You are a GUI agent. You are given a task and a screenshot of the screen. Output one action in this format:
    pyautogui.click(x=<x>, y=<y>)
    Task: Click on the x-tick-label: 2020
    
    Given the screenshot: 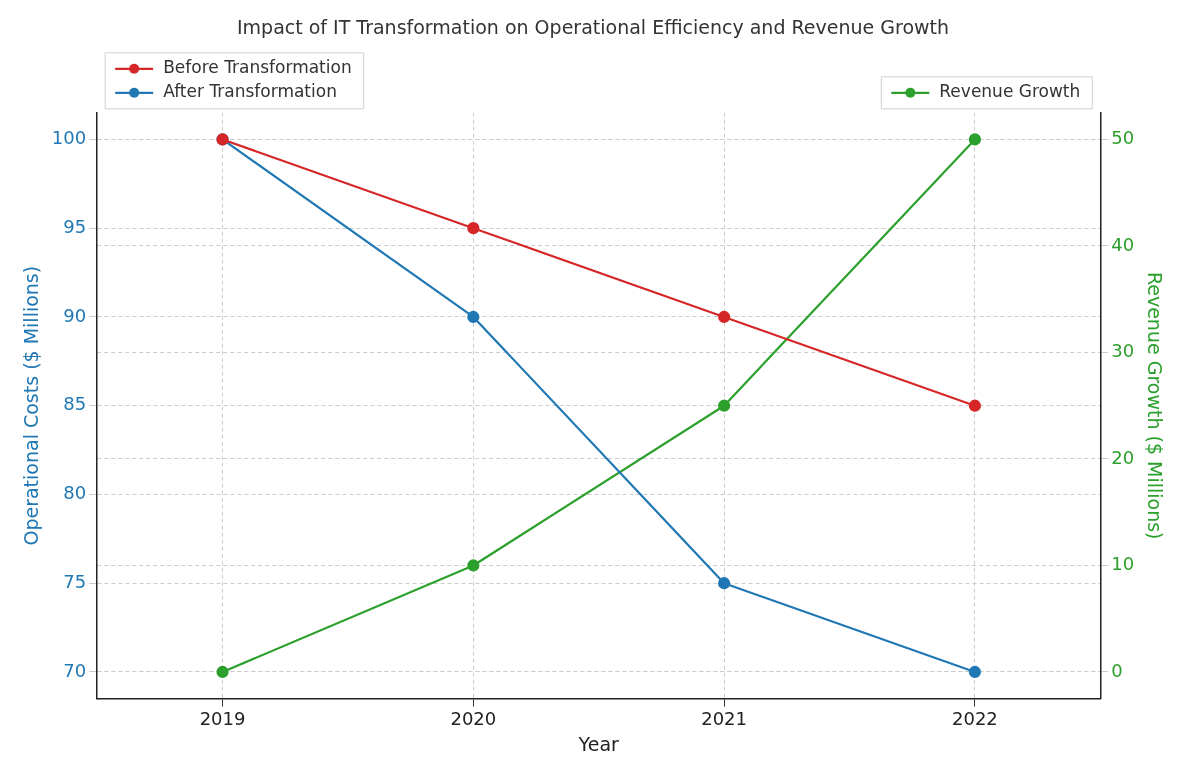 What is the action you would take?
    pyautogui.click(x=473, y=719)
    